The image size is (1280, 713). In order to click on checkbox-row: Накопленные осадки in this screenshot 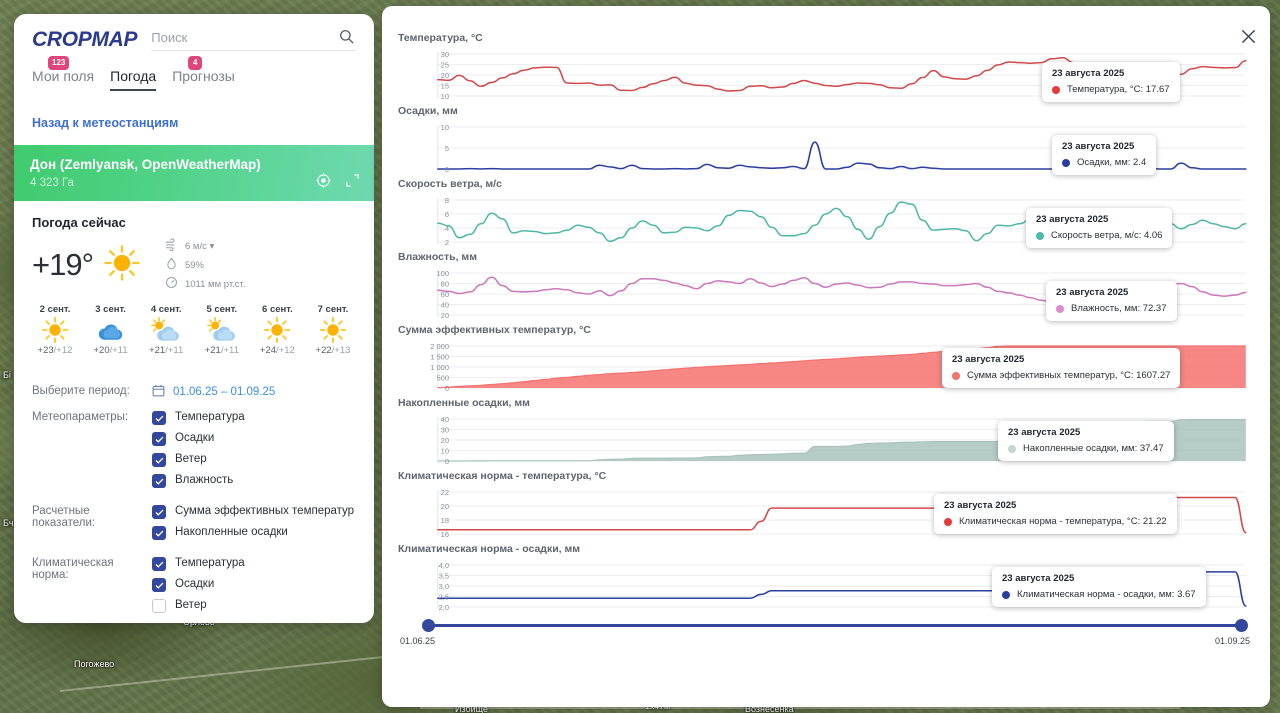, I will do `click(254, 532)`.